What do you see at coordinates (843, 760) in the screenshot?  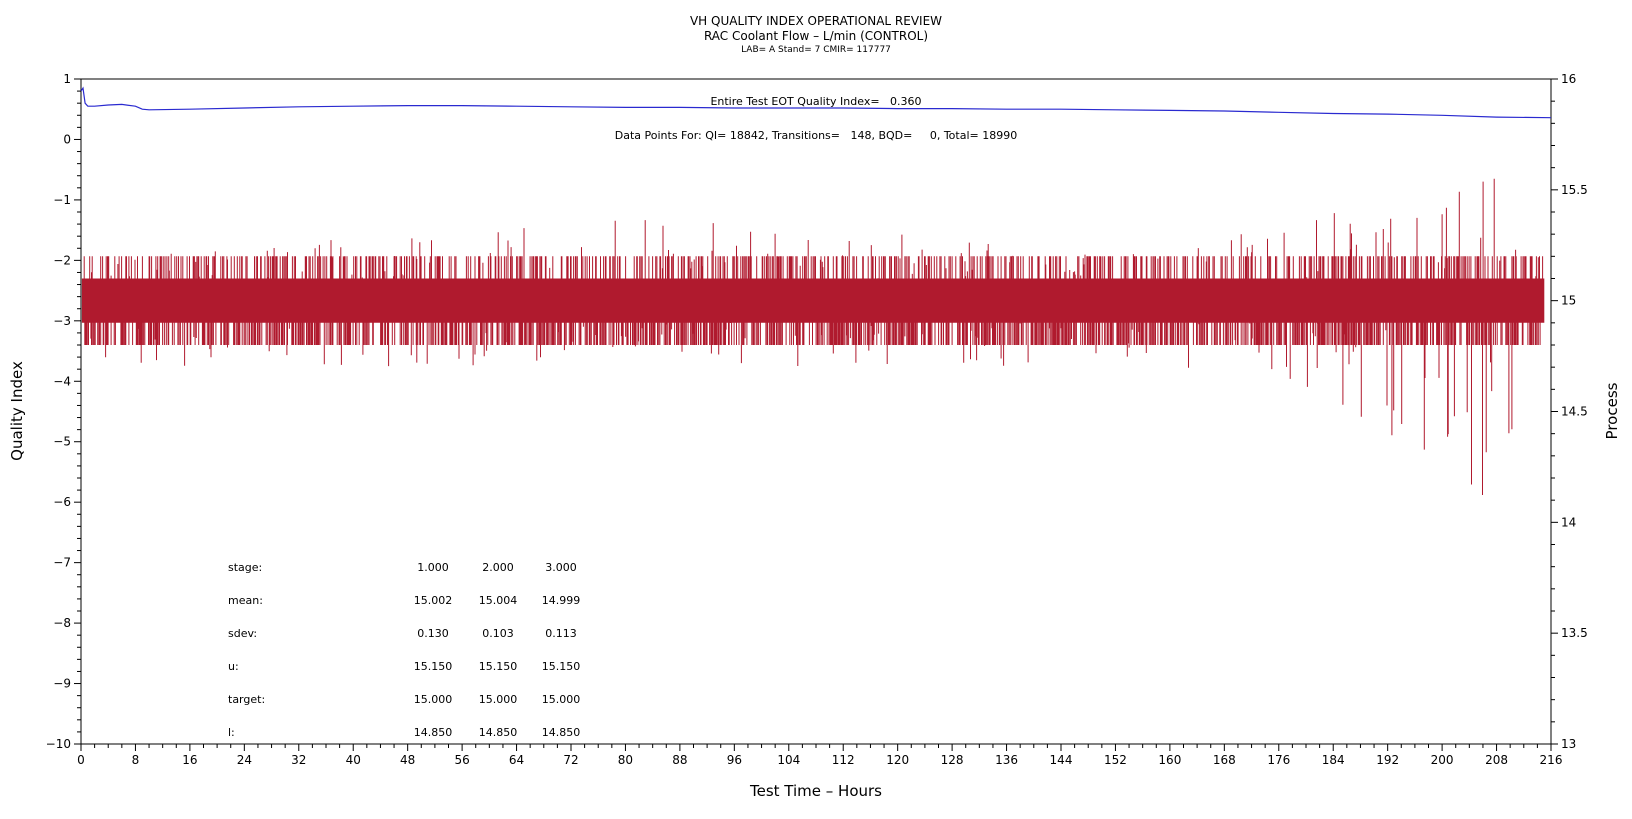 I see `x-tick-label: 112` at bounding box center [843, 760].